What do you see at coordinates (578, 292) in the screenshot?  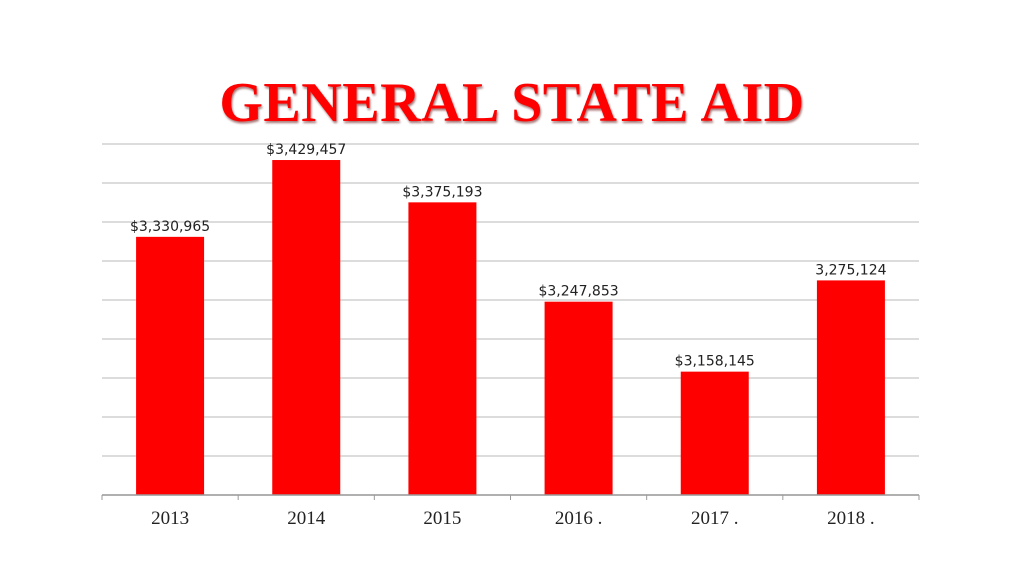 I see `data-label-3: $3,247,853` at bounding box center [578, 292].